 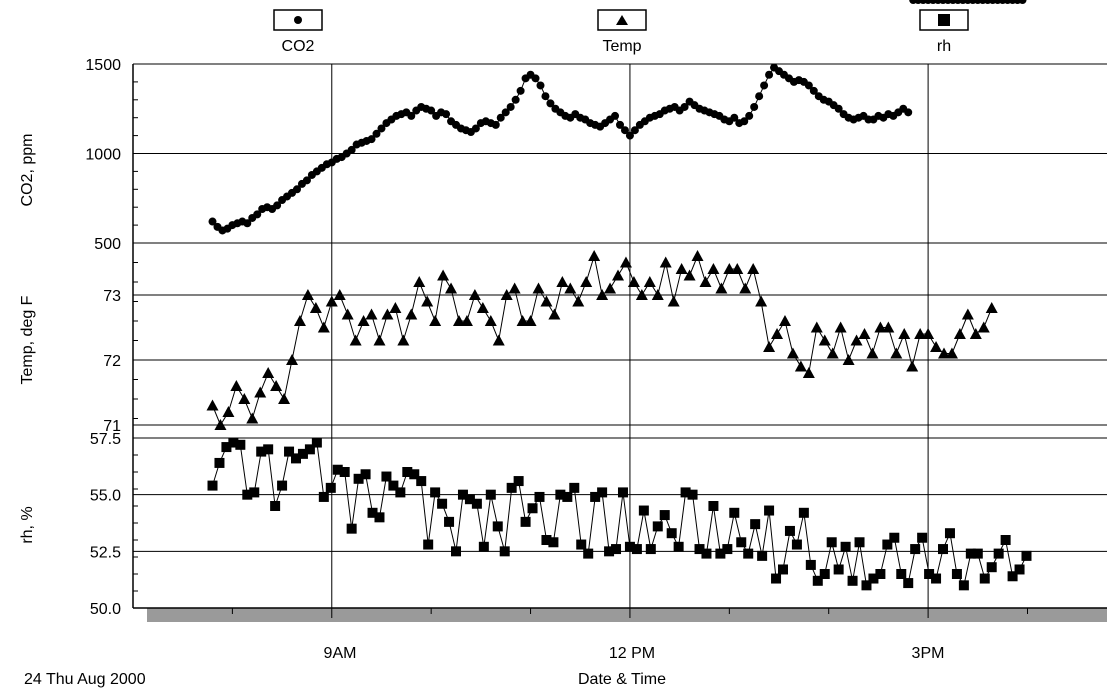 I want to click on y-tick-label-p2-3: 57.5, so click(x=105, y=439).